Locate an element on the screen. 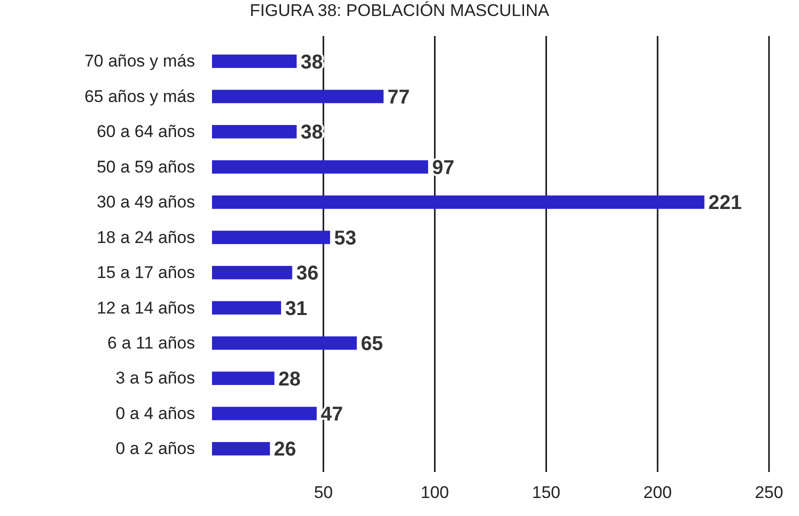 The image size is (799, 516). data-label: 36 is located at coordinates (307, 273).